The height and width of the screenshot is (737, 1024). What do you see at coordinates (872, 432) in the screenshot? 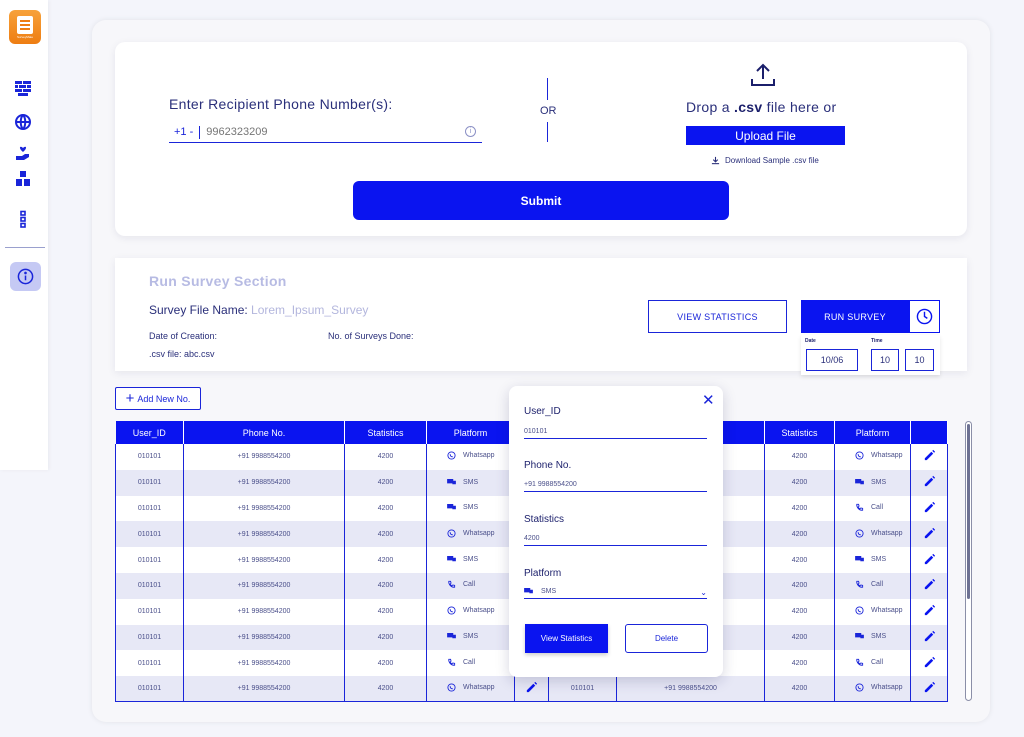
I see `header-platform-2: Platform` at bounding box center [872, 432].